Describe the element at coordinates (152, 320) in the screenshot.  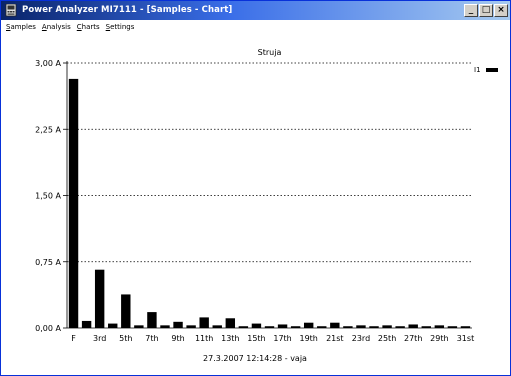
I see `bar-7th` at that location.